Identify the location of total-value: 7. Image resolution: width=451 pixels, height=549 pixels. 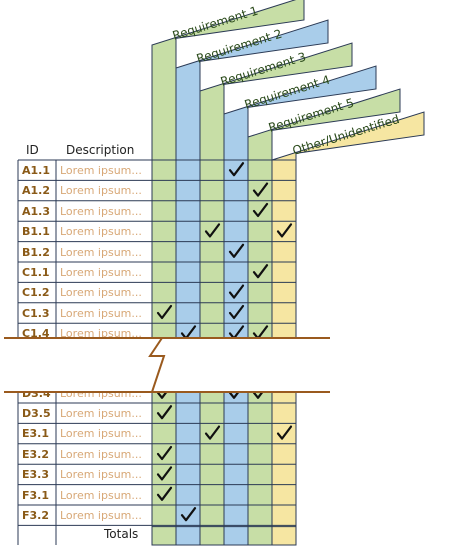
(284, 537).